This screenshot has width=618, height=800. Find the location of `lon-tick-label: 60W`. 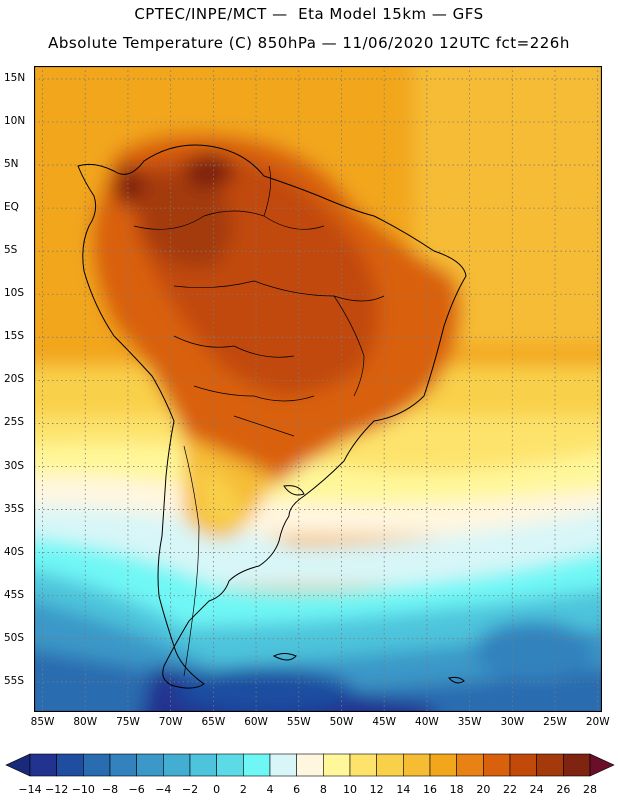

lon-tick-label: 60W is located at coordinates (256, 722).